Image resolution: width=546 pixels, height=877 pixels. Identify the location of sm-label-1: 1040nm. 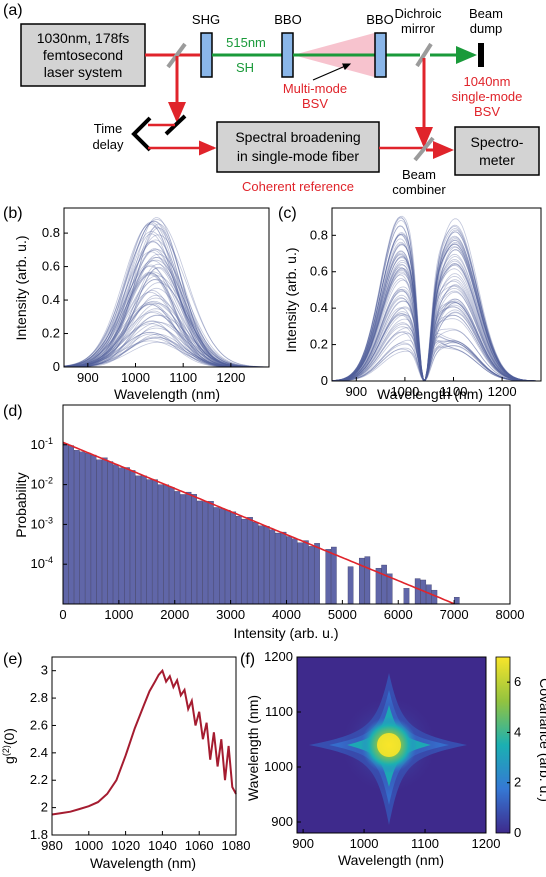
(487, 81).